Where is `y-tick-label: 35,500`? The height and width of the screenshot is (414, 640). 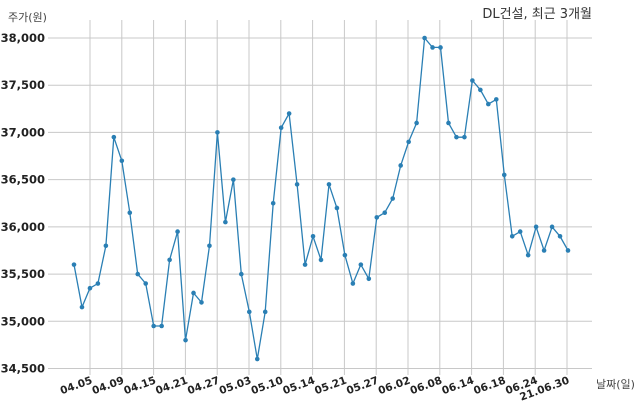 y-tick-label: 35,500 is located at coordinates (23, 274).